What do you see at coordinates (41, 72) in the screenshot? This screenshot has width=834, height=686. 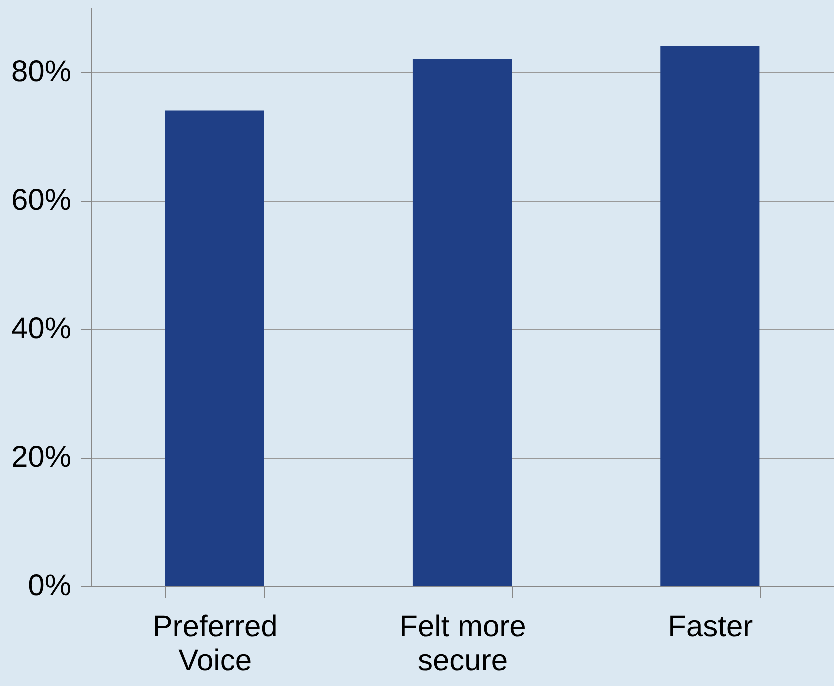 I see `y-tick-label: 80%` at bounding box center [41, 72].